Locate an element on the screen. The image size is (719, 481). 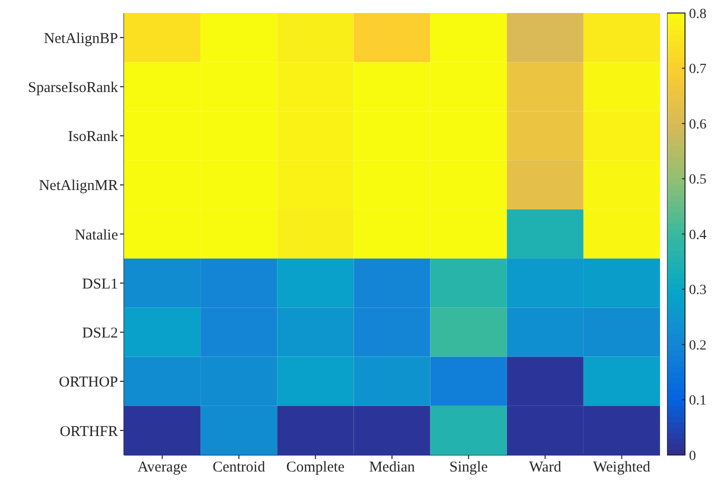
y-tick-label: NetAlignBP is located at coordinates (81, 38).